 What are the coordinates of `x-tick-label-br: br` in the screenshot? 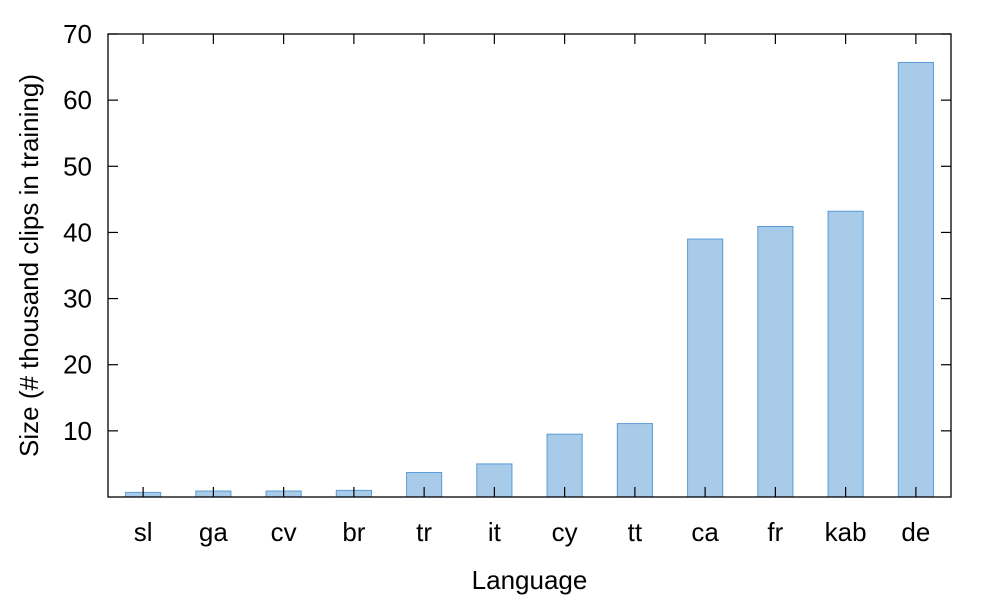 It's located at (353, 532).